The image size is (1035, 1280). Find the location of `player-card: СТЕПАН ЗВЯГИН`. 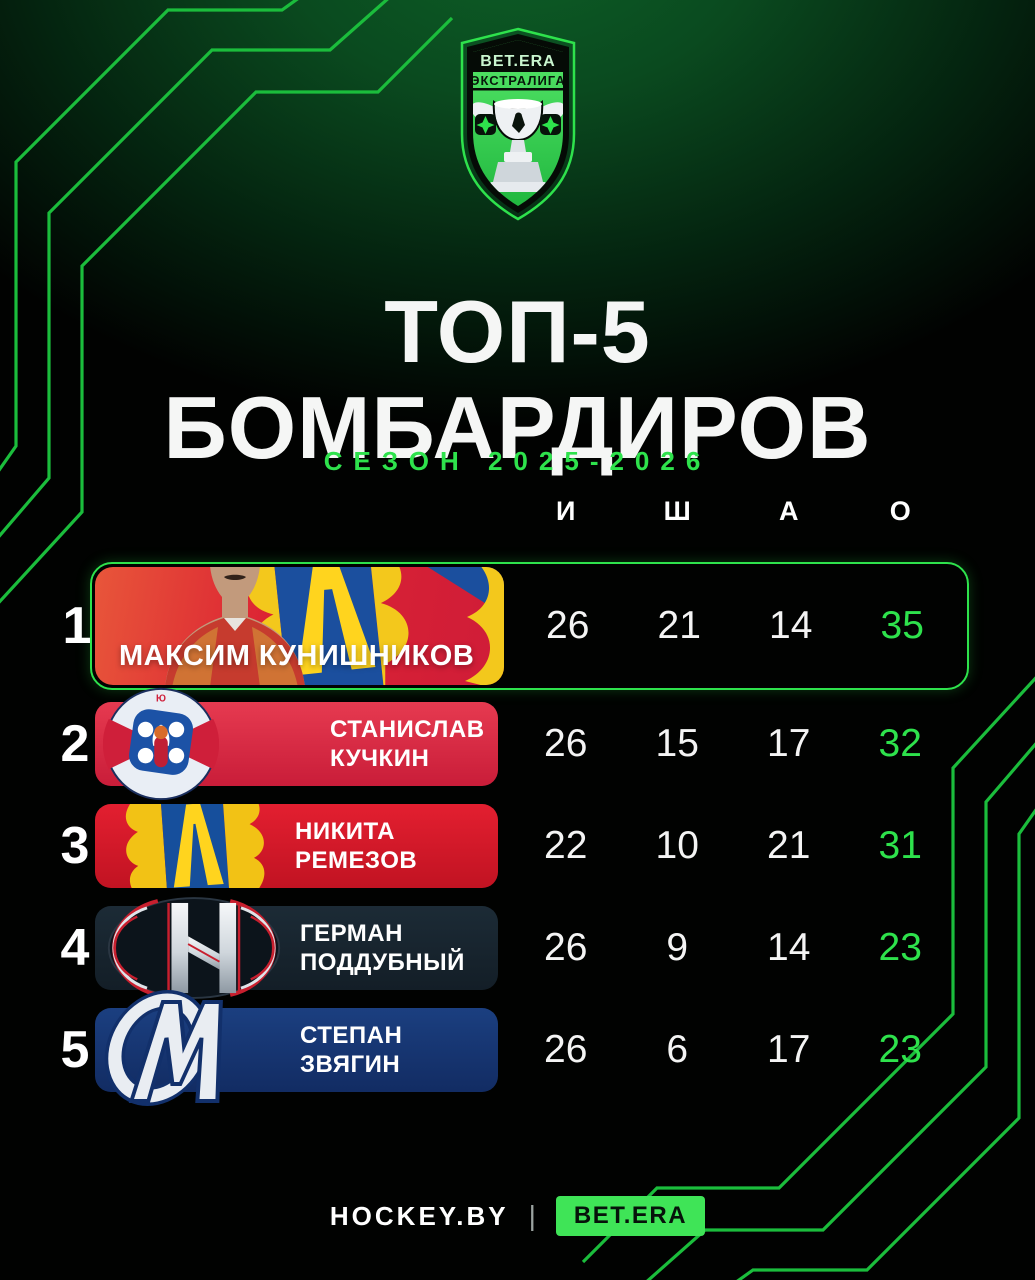

player-card: СТЕПАН ЗВЯГИН is located at coordinates (296, 1048).